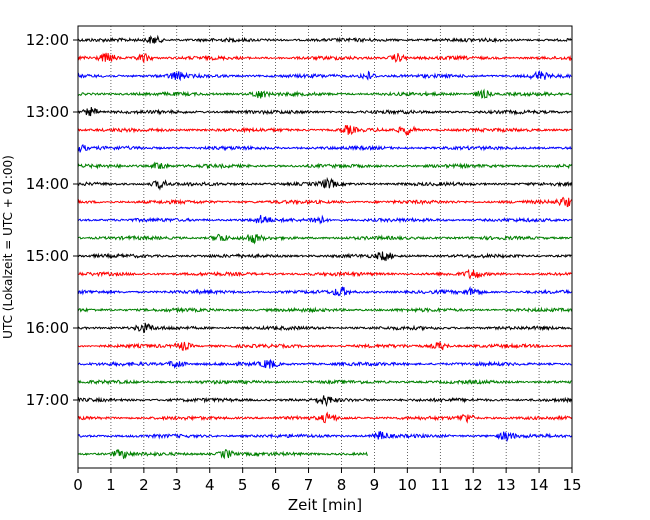 The width and height of the screenshot is (650, 520). What do you see at coordinates (210, 485) in the screenshot?
I see `x-tick-label: 4` at bounding box center [210, 485].